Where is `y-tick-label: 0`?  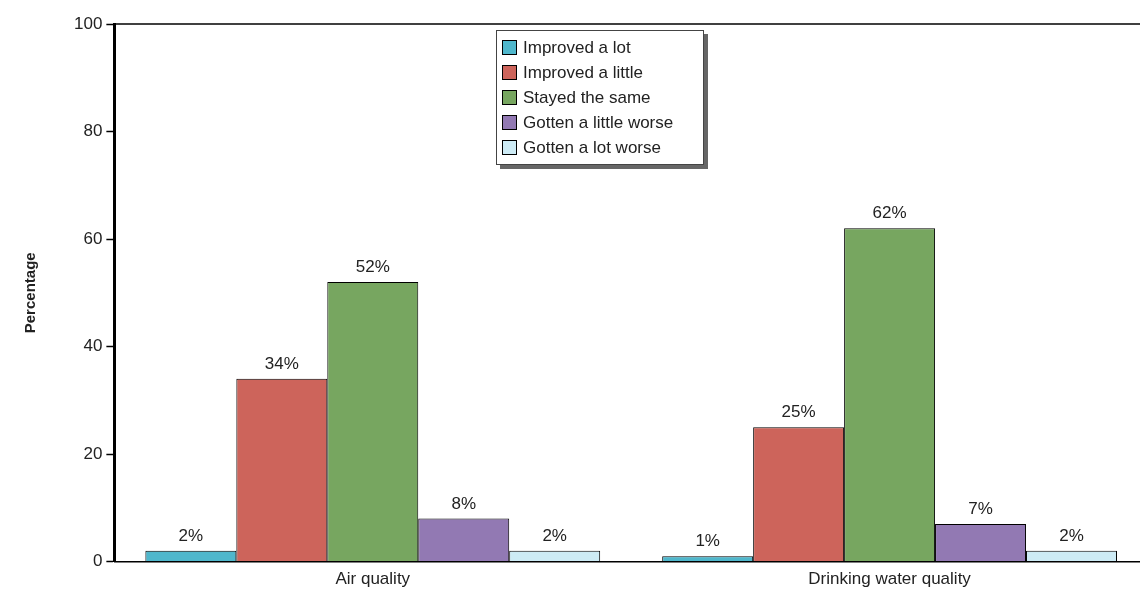 y-tick-label: 0 is located at coordinates (97, 561).